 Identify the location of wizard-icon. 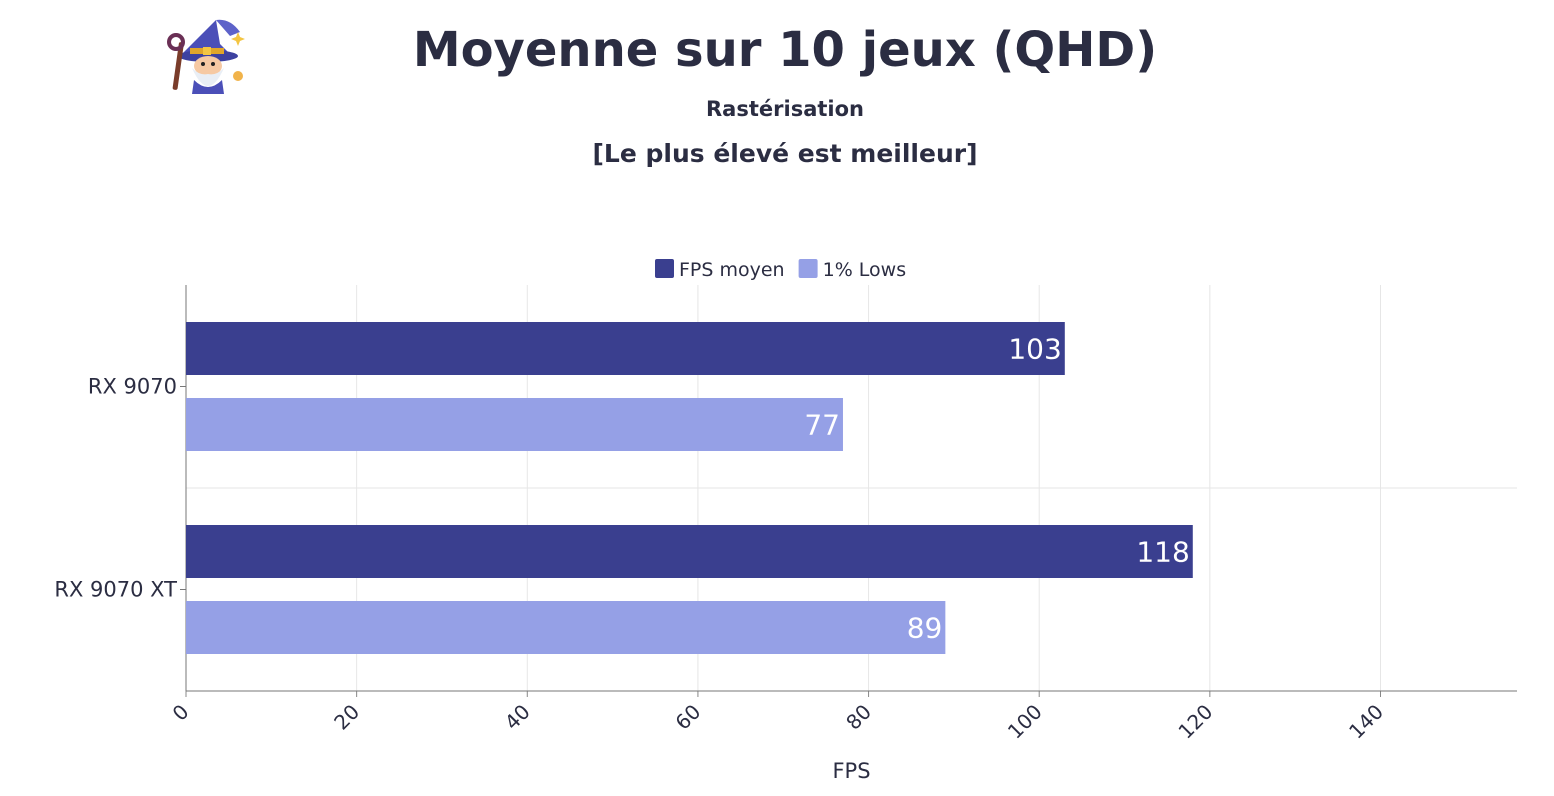
(206, 56).